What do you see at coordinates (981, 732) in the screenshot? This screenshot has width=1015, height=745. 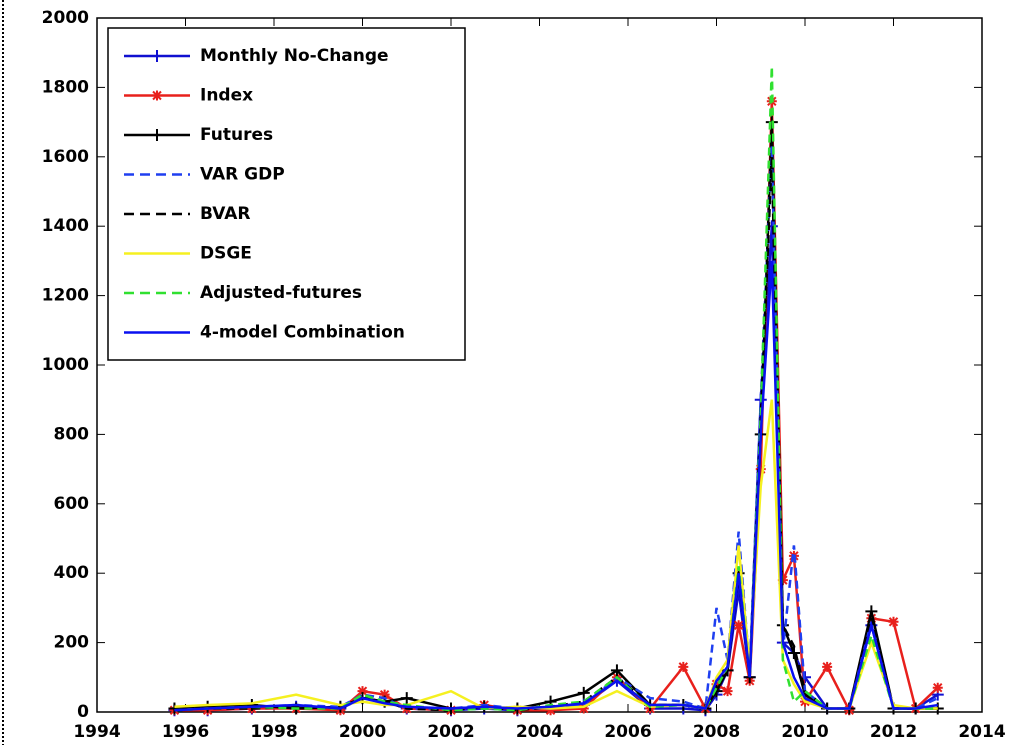 I see `x-tick-label: 2014` at bounding box center [981, 732].